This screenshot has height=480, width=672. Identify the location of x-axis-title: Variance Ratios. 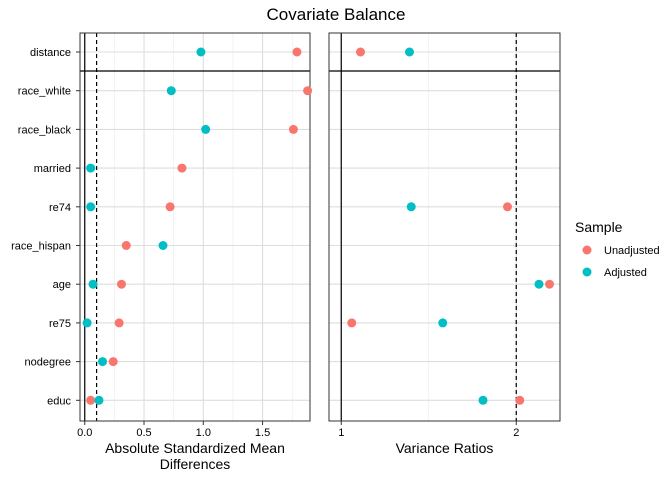
(445, 448).